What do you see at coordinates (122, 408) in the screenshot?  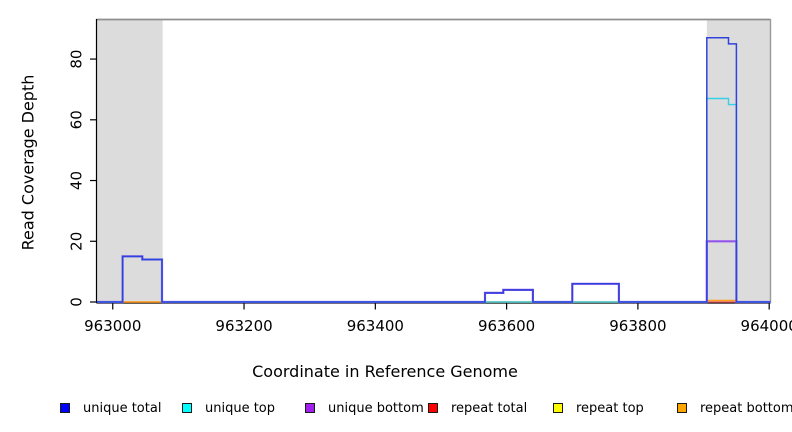 I see `legend-label: unique total` at bounding box center [122, 408].